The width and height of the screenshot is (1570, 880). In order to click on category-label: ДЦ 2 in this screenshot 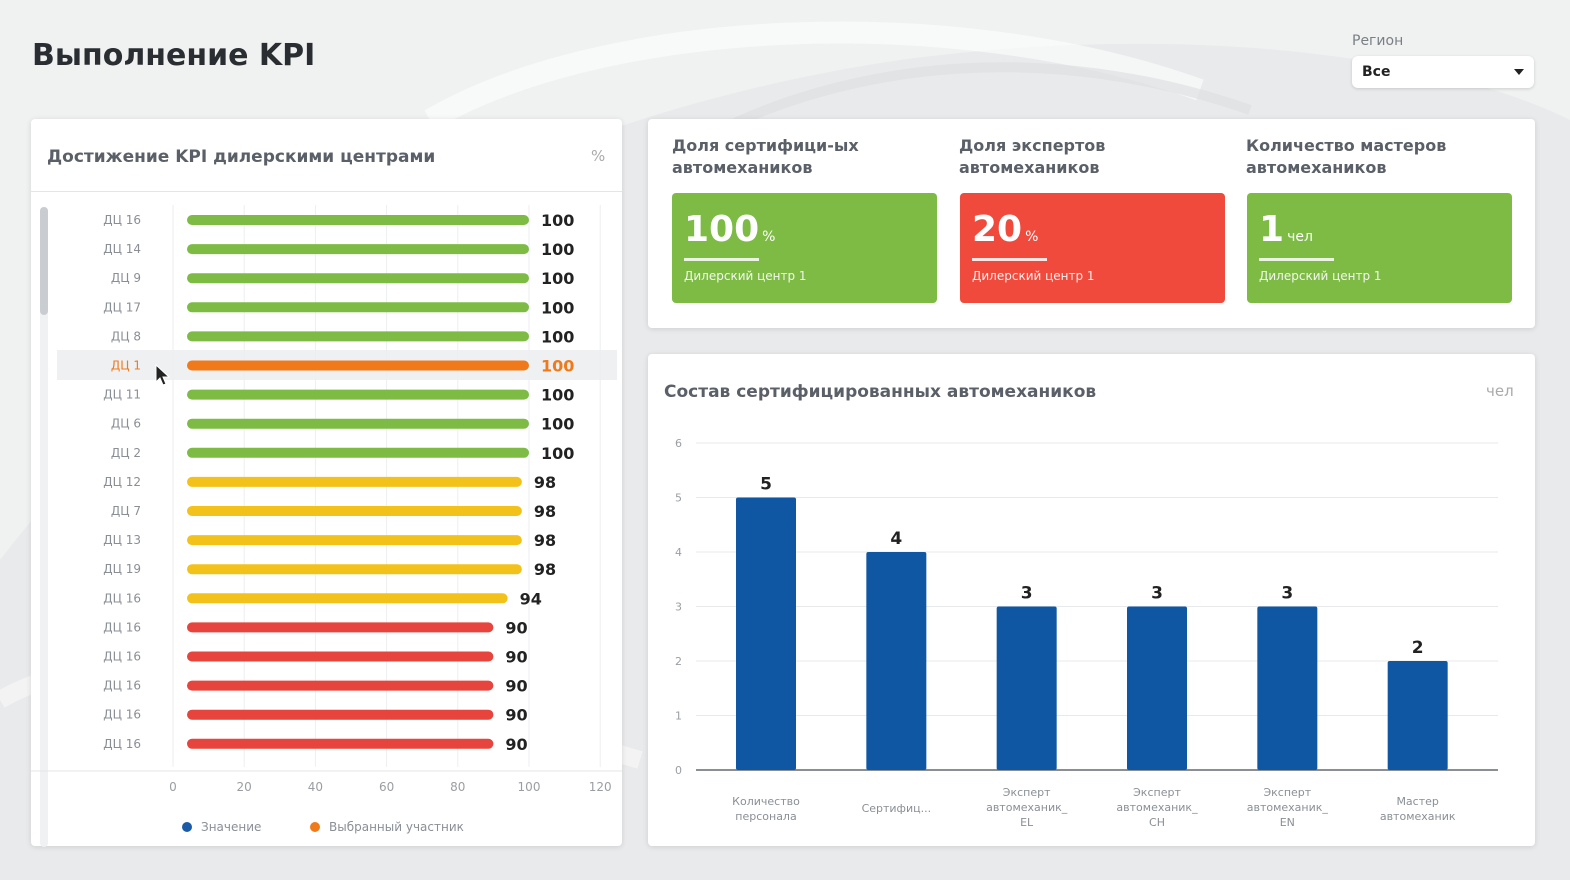, I will do `click(126, 453)`.